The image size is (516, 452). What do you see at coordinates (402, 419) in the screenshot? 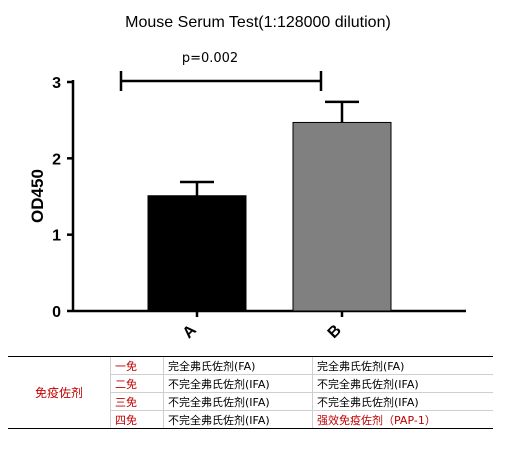
I see `group-b-adjuvant: 强效免疫佐剂（PAP-1）` at bounding box center [402, 419].